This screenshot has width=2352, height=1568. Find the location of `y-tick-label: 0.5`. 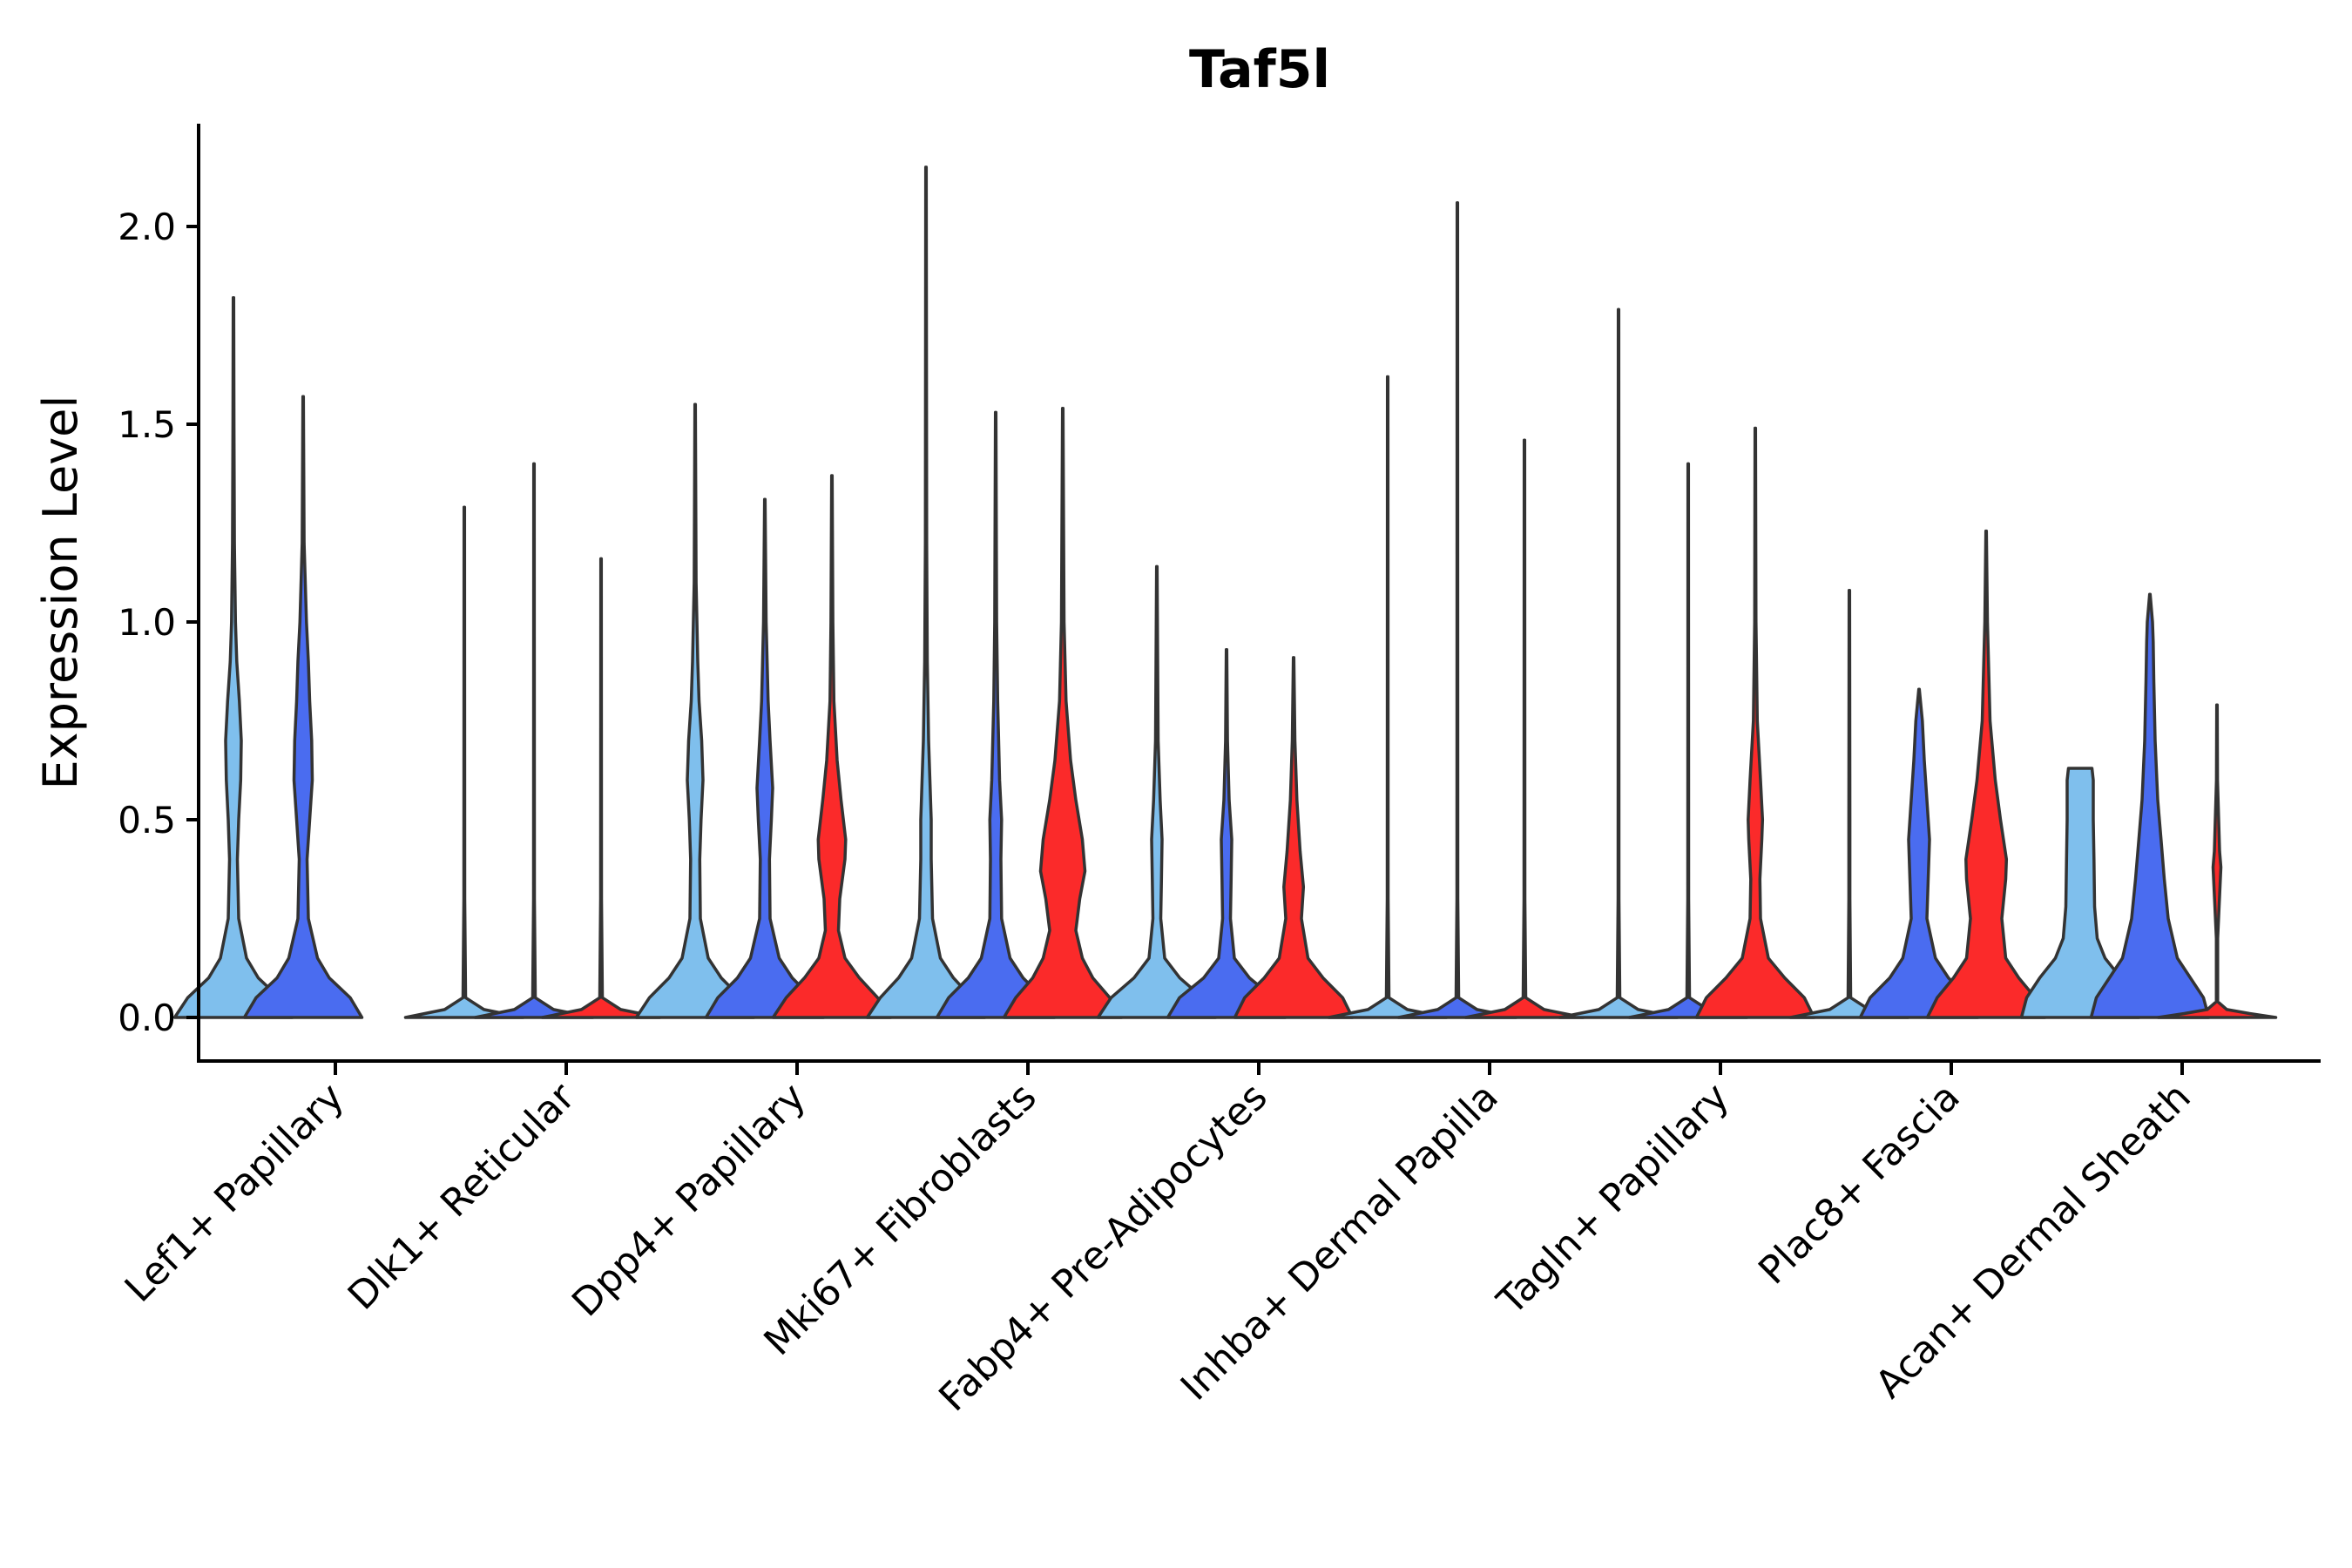

y-tick-label: 0.5 is located at coordinates (147, 820).